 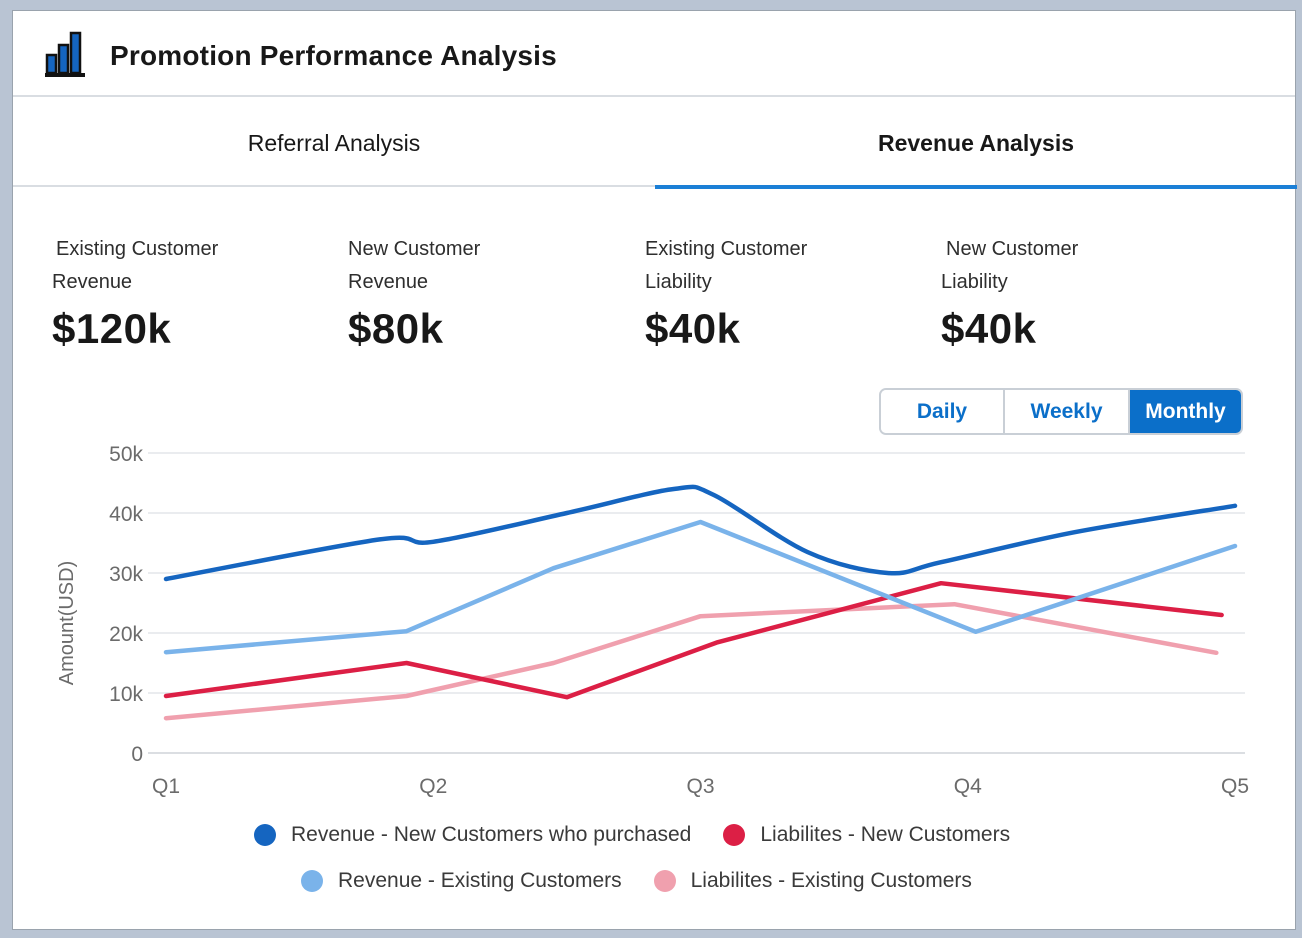 What do you see at coordinates (968, 786) in the screenshot?
I see `x-tick-label: Q4` at bounding box center [968, 786].